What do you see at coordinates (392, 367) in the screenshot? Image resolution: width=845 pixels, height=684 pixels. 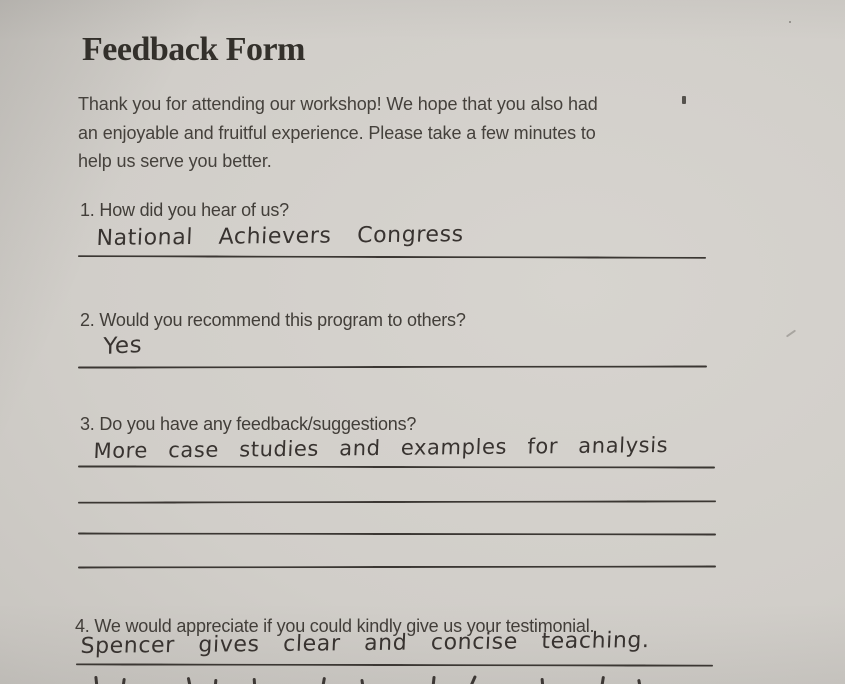 I see `question-2-answer-line` at bounding box center [392, 367].